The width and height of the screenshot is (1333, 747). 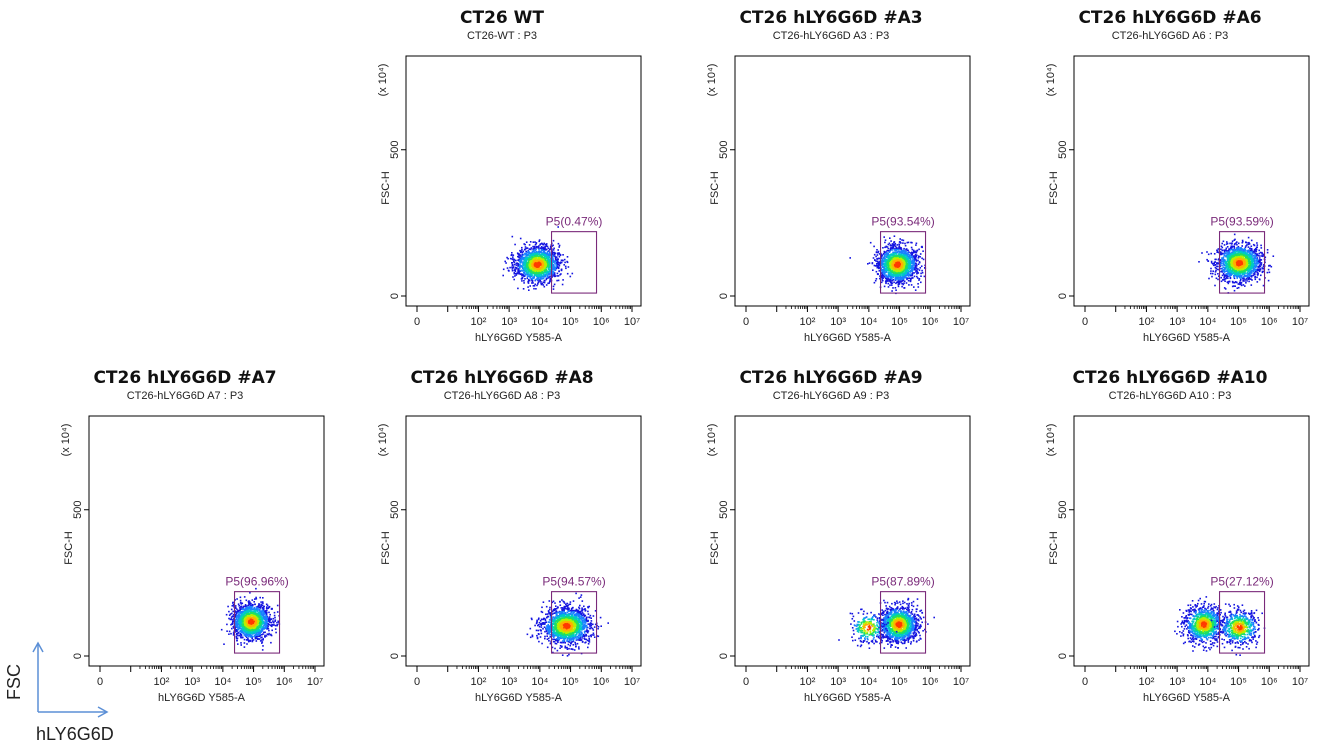 What do you see at coordinates (383, 80) in the screenshot?
I see `y-multiplier-label: (x 10⁴)` at bounding box center [383, 80].